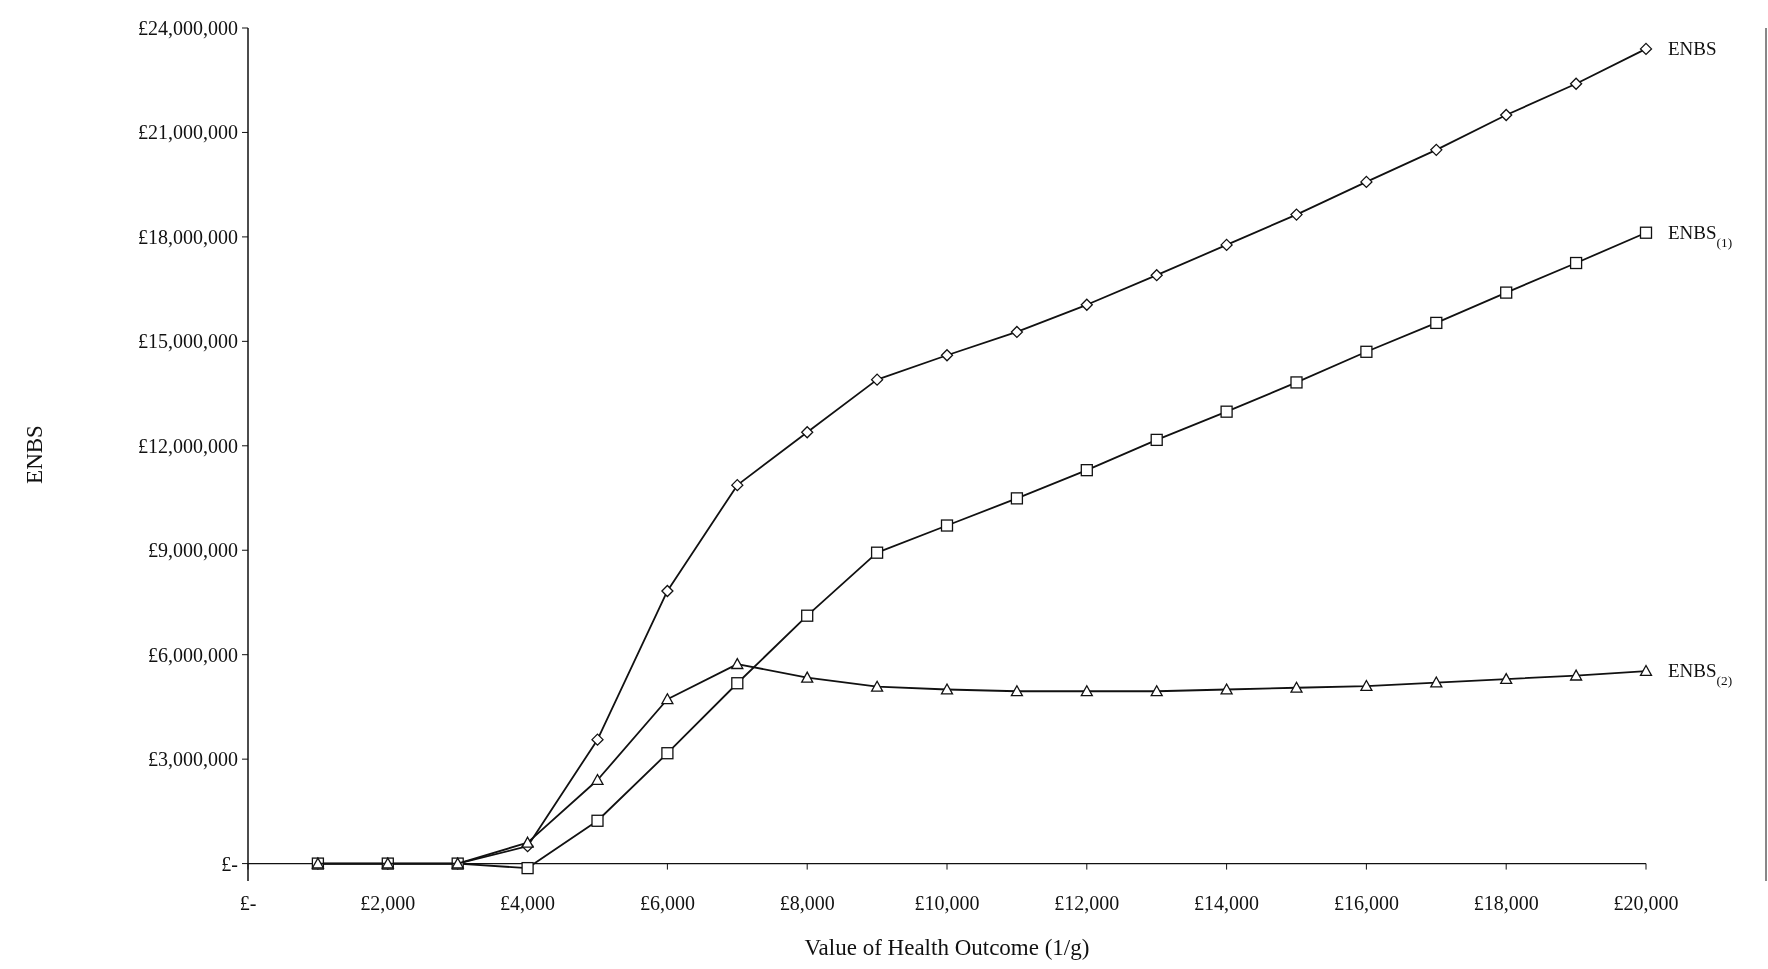 This screenshot has width=1768, height=969. Describe the element at coordinates (188, 445) in the screenshot. I see `y-tick-label: £12,000,000` at that location.